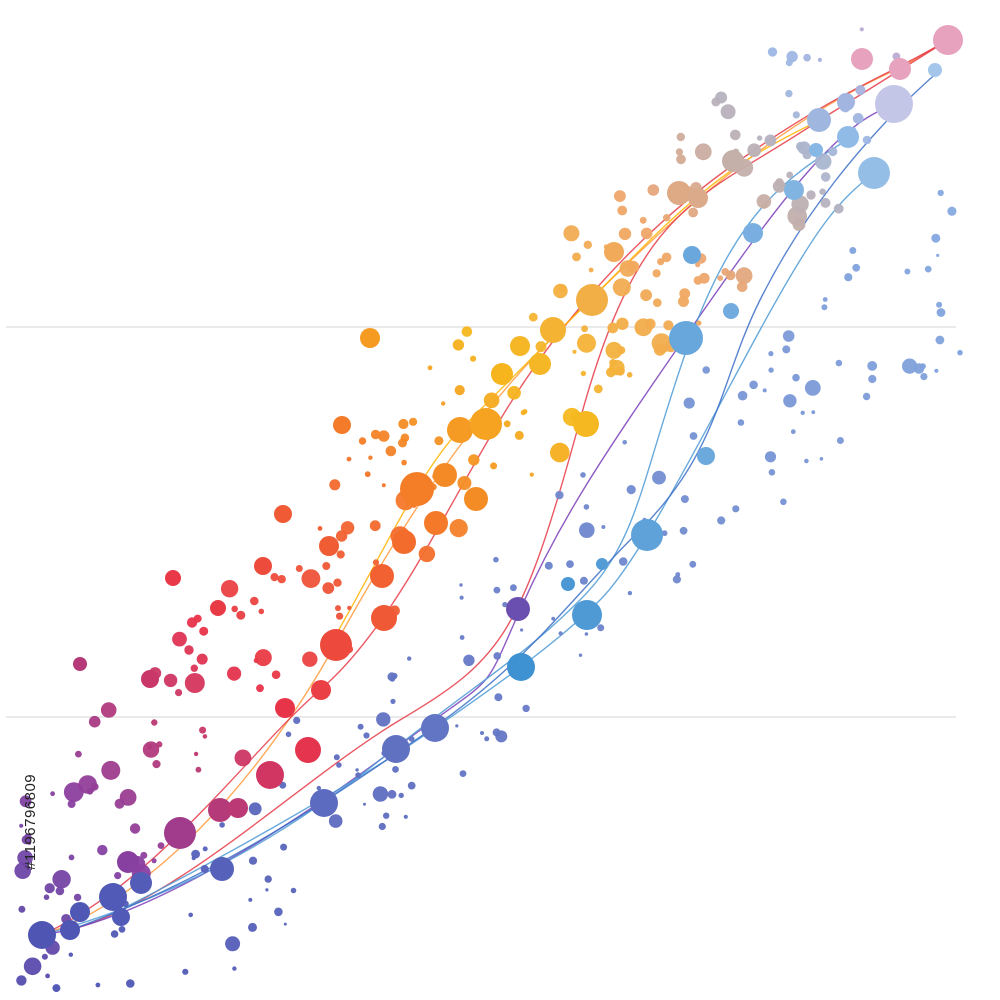 This screenshot has height=1000, width=1000. I want to click on stock-id-watermark: #1196796809, so click(30, 821).